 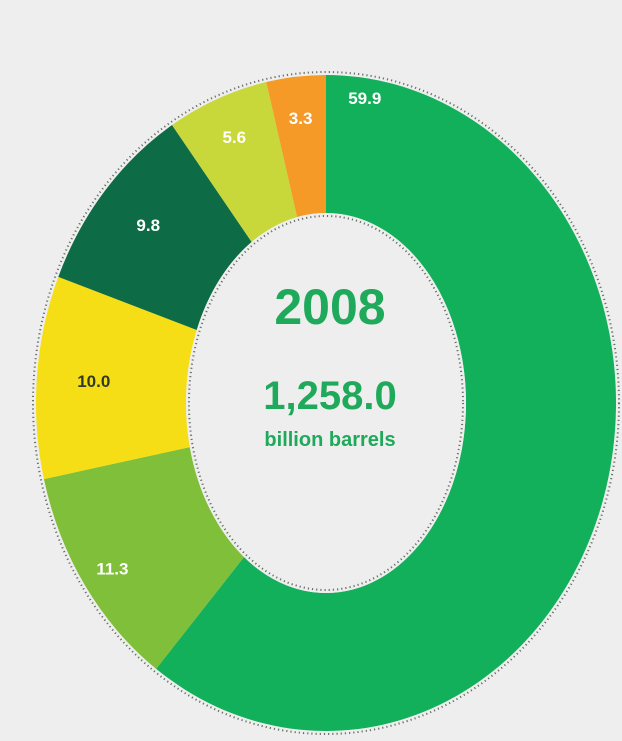 What do you see at coordinates (93, 381) in the screenshot?
I see `slice-label-2: 10.0` at bounding box center [93, 381].